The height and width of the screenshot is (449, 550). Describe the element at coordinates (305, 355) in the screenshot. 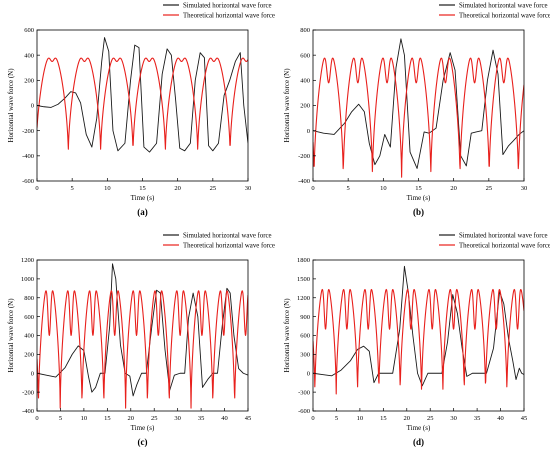

I see `y-tick-label: 300` at that location.